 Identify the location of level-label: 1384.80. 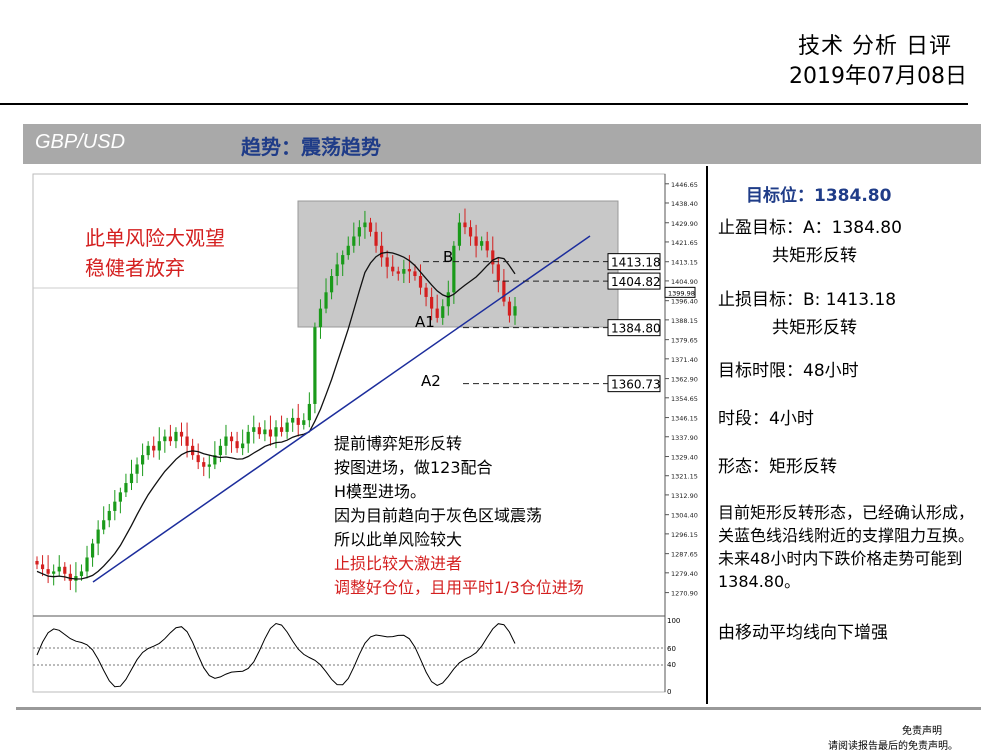
(636, 329).